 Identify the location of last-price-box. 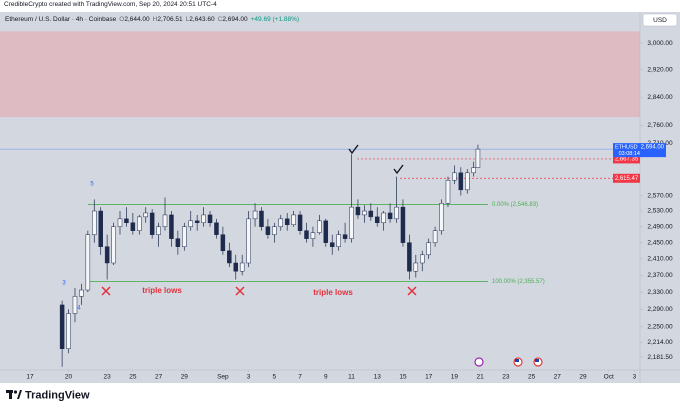
(639, 150).